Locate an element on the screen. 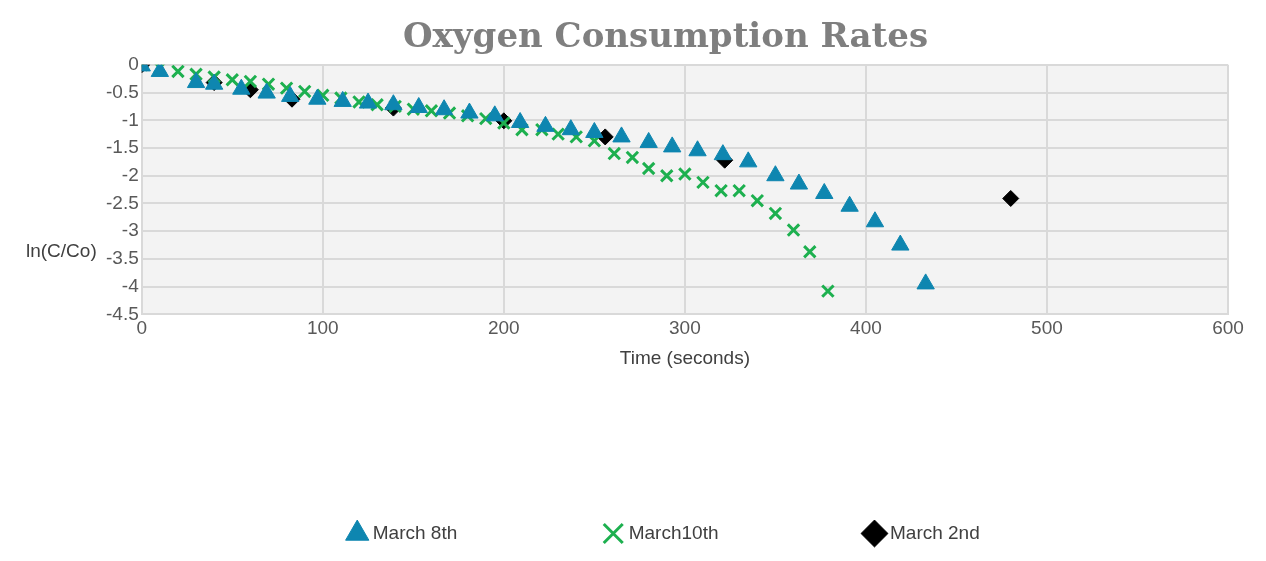 Image resolution: width=1266 pixels, height=561 pixels. legend-label: March10th is located at coordinates (673, 532).